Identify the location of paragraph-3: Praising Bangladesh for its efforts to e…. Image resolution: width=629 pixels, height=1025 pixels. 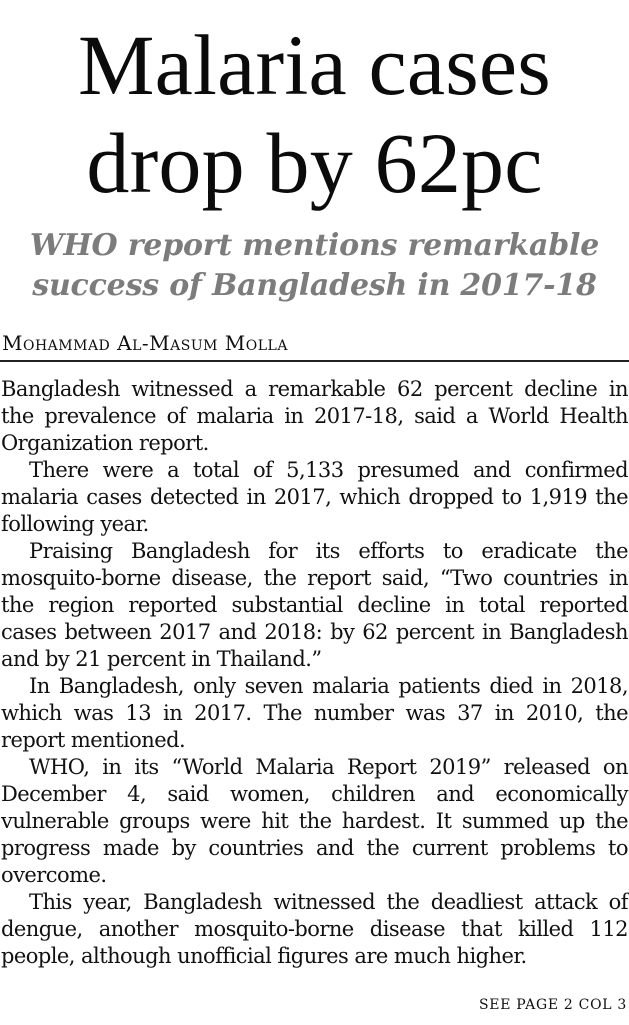
(315, 605).